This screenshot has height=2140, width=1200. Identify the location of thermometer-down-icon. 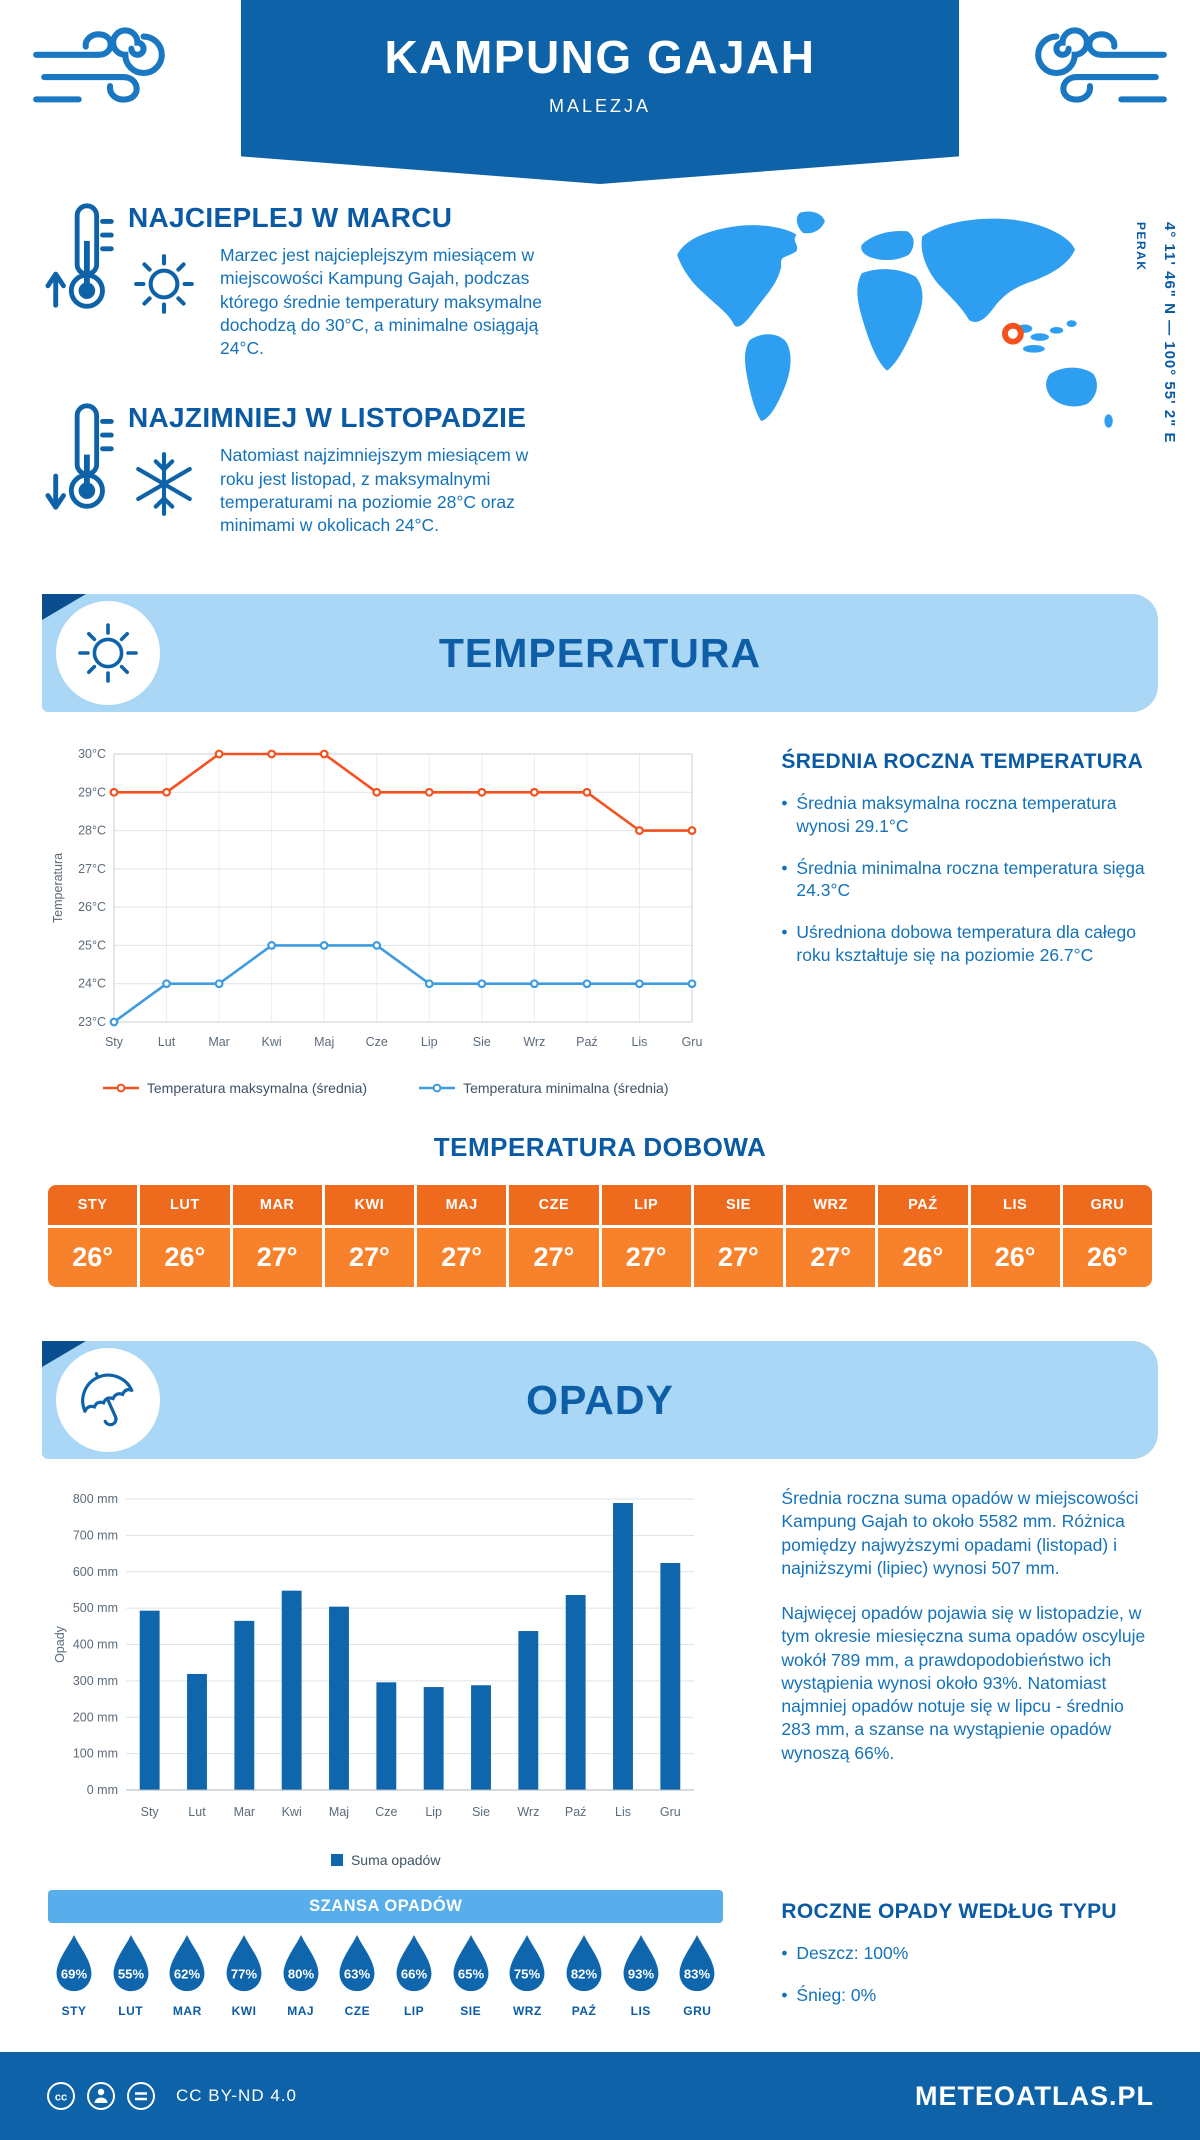
(86, 468).